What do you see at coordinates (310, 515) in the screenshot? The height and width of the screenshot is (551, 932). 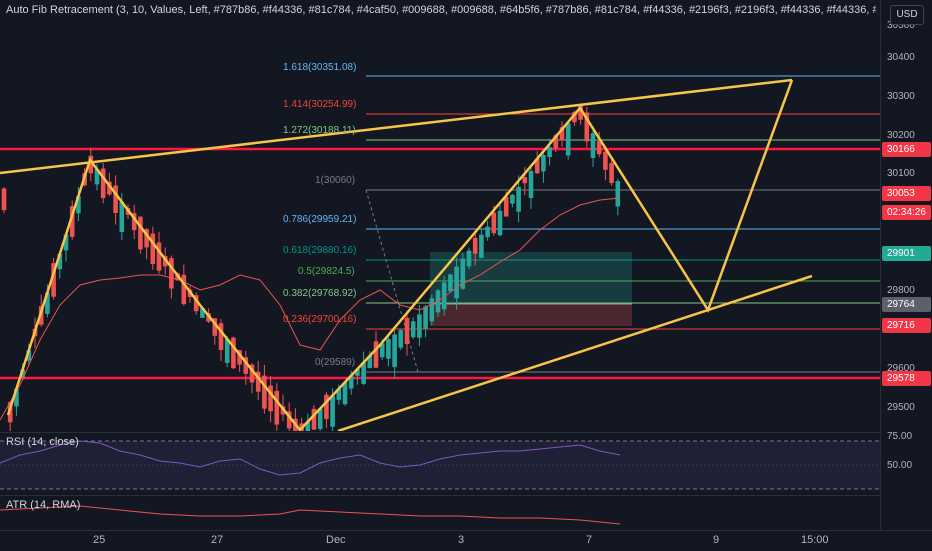 I see `atr-line` at bounding box center [310, 515].